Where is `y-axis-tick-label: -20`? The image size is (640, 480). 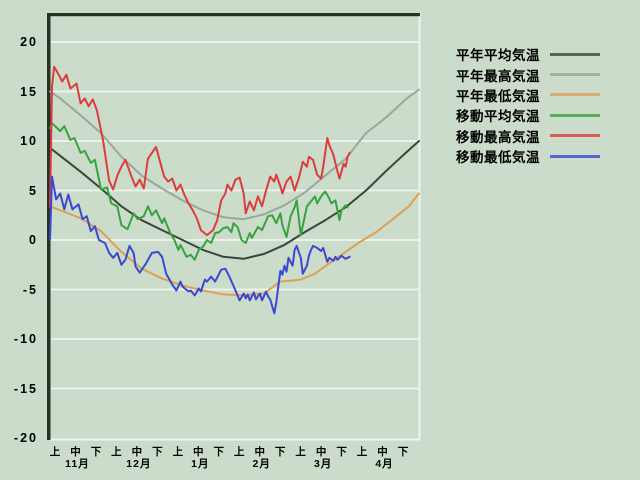 y-axis-tick-label: -20 is located at coordinates (25, 438).